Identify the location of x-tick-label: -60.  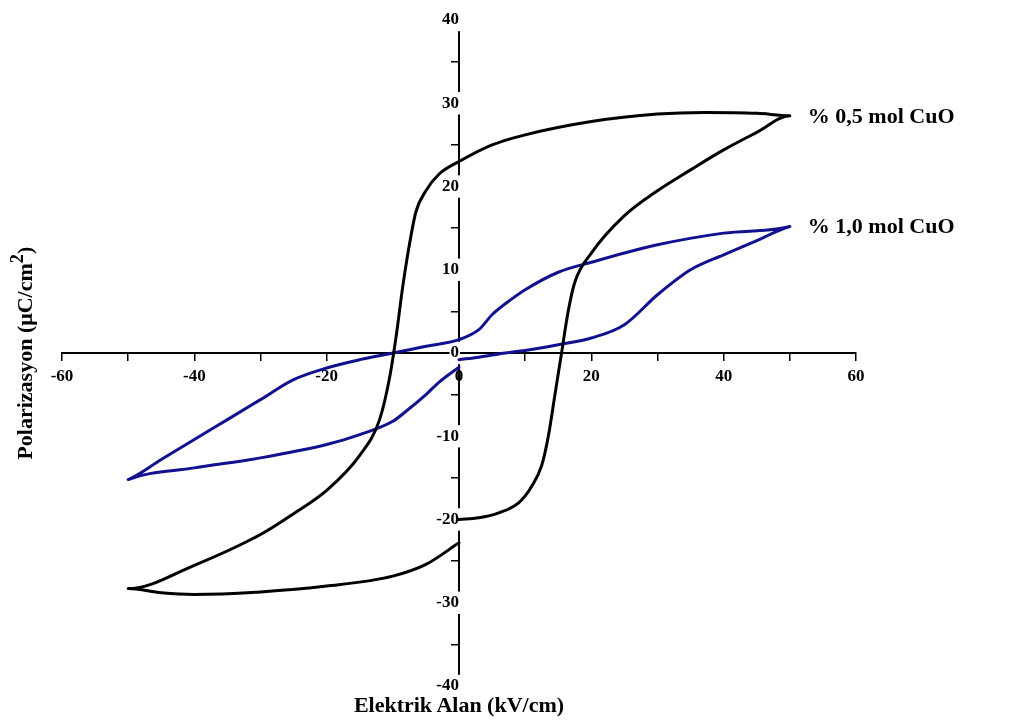
(62, 375).